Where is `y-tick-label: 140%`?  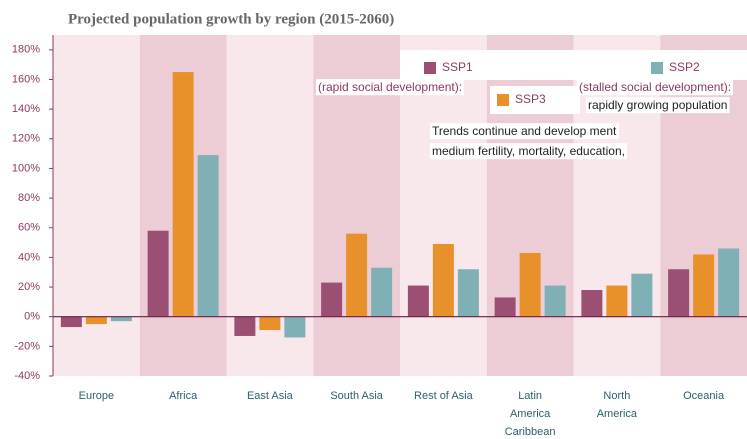 y-tick-label: 140% is located at coordinates (26, 109).